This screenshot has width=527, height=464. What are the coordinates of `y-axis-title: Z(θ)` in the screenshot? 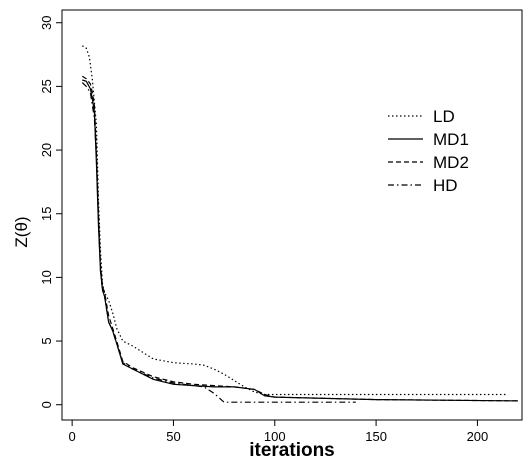 It's located at (21, 231).